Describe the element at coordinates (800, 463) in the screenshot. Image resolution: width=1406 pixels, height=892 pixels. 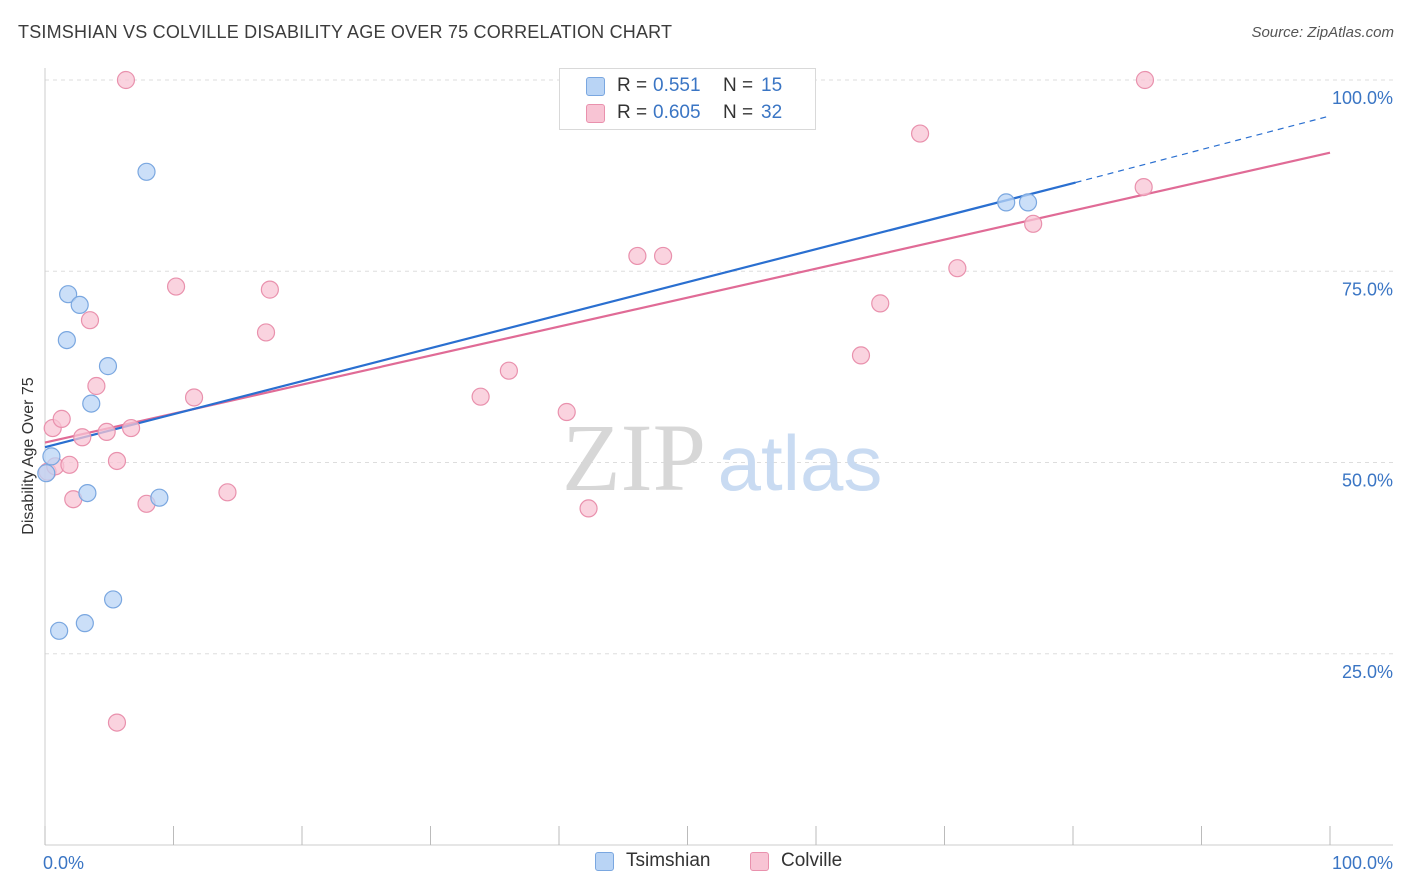
I see `watermark-atlas: atlas` at that location.